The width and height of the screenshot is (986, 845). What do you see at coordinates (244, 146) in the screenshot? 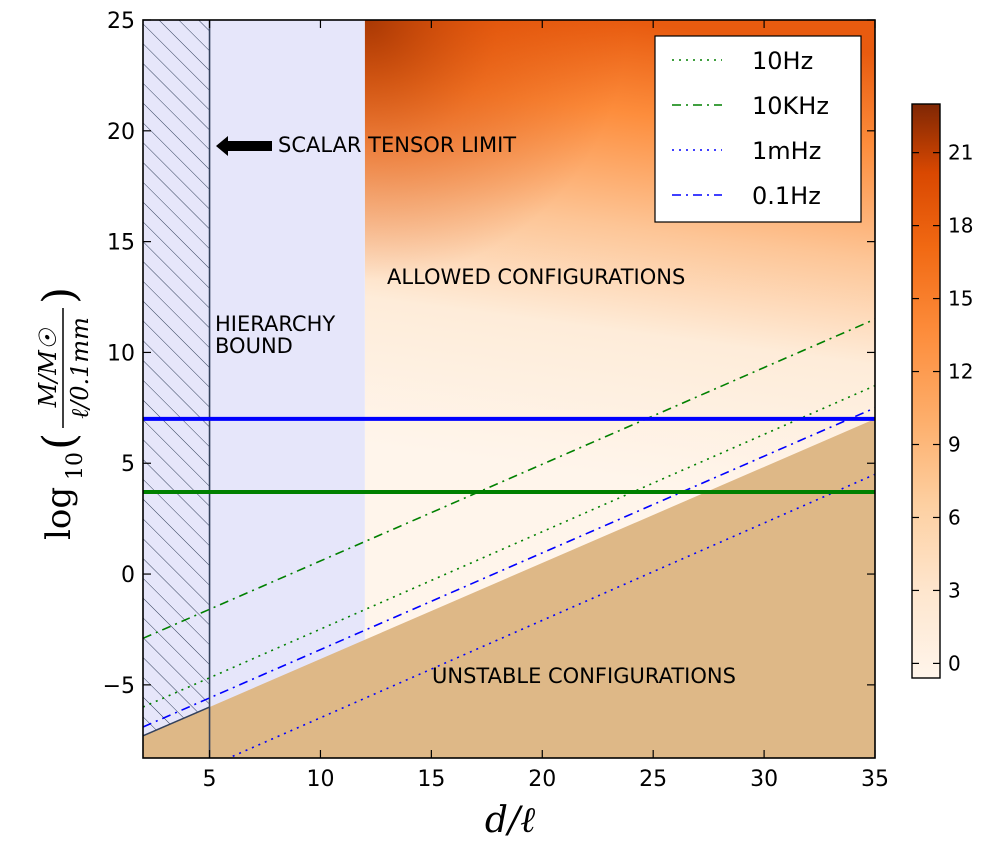
I see `arrow-left-icon` at bounding box center [244, 146].